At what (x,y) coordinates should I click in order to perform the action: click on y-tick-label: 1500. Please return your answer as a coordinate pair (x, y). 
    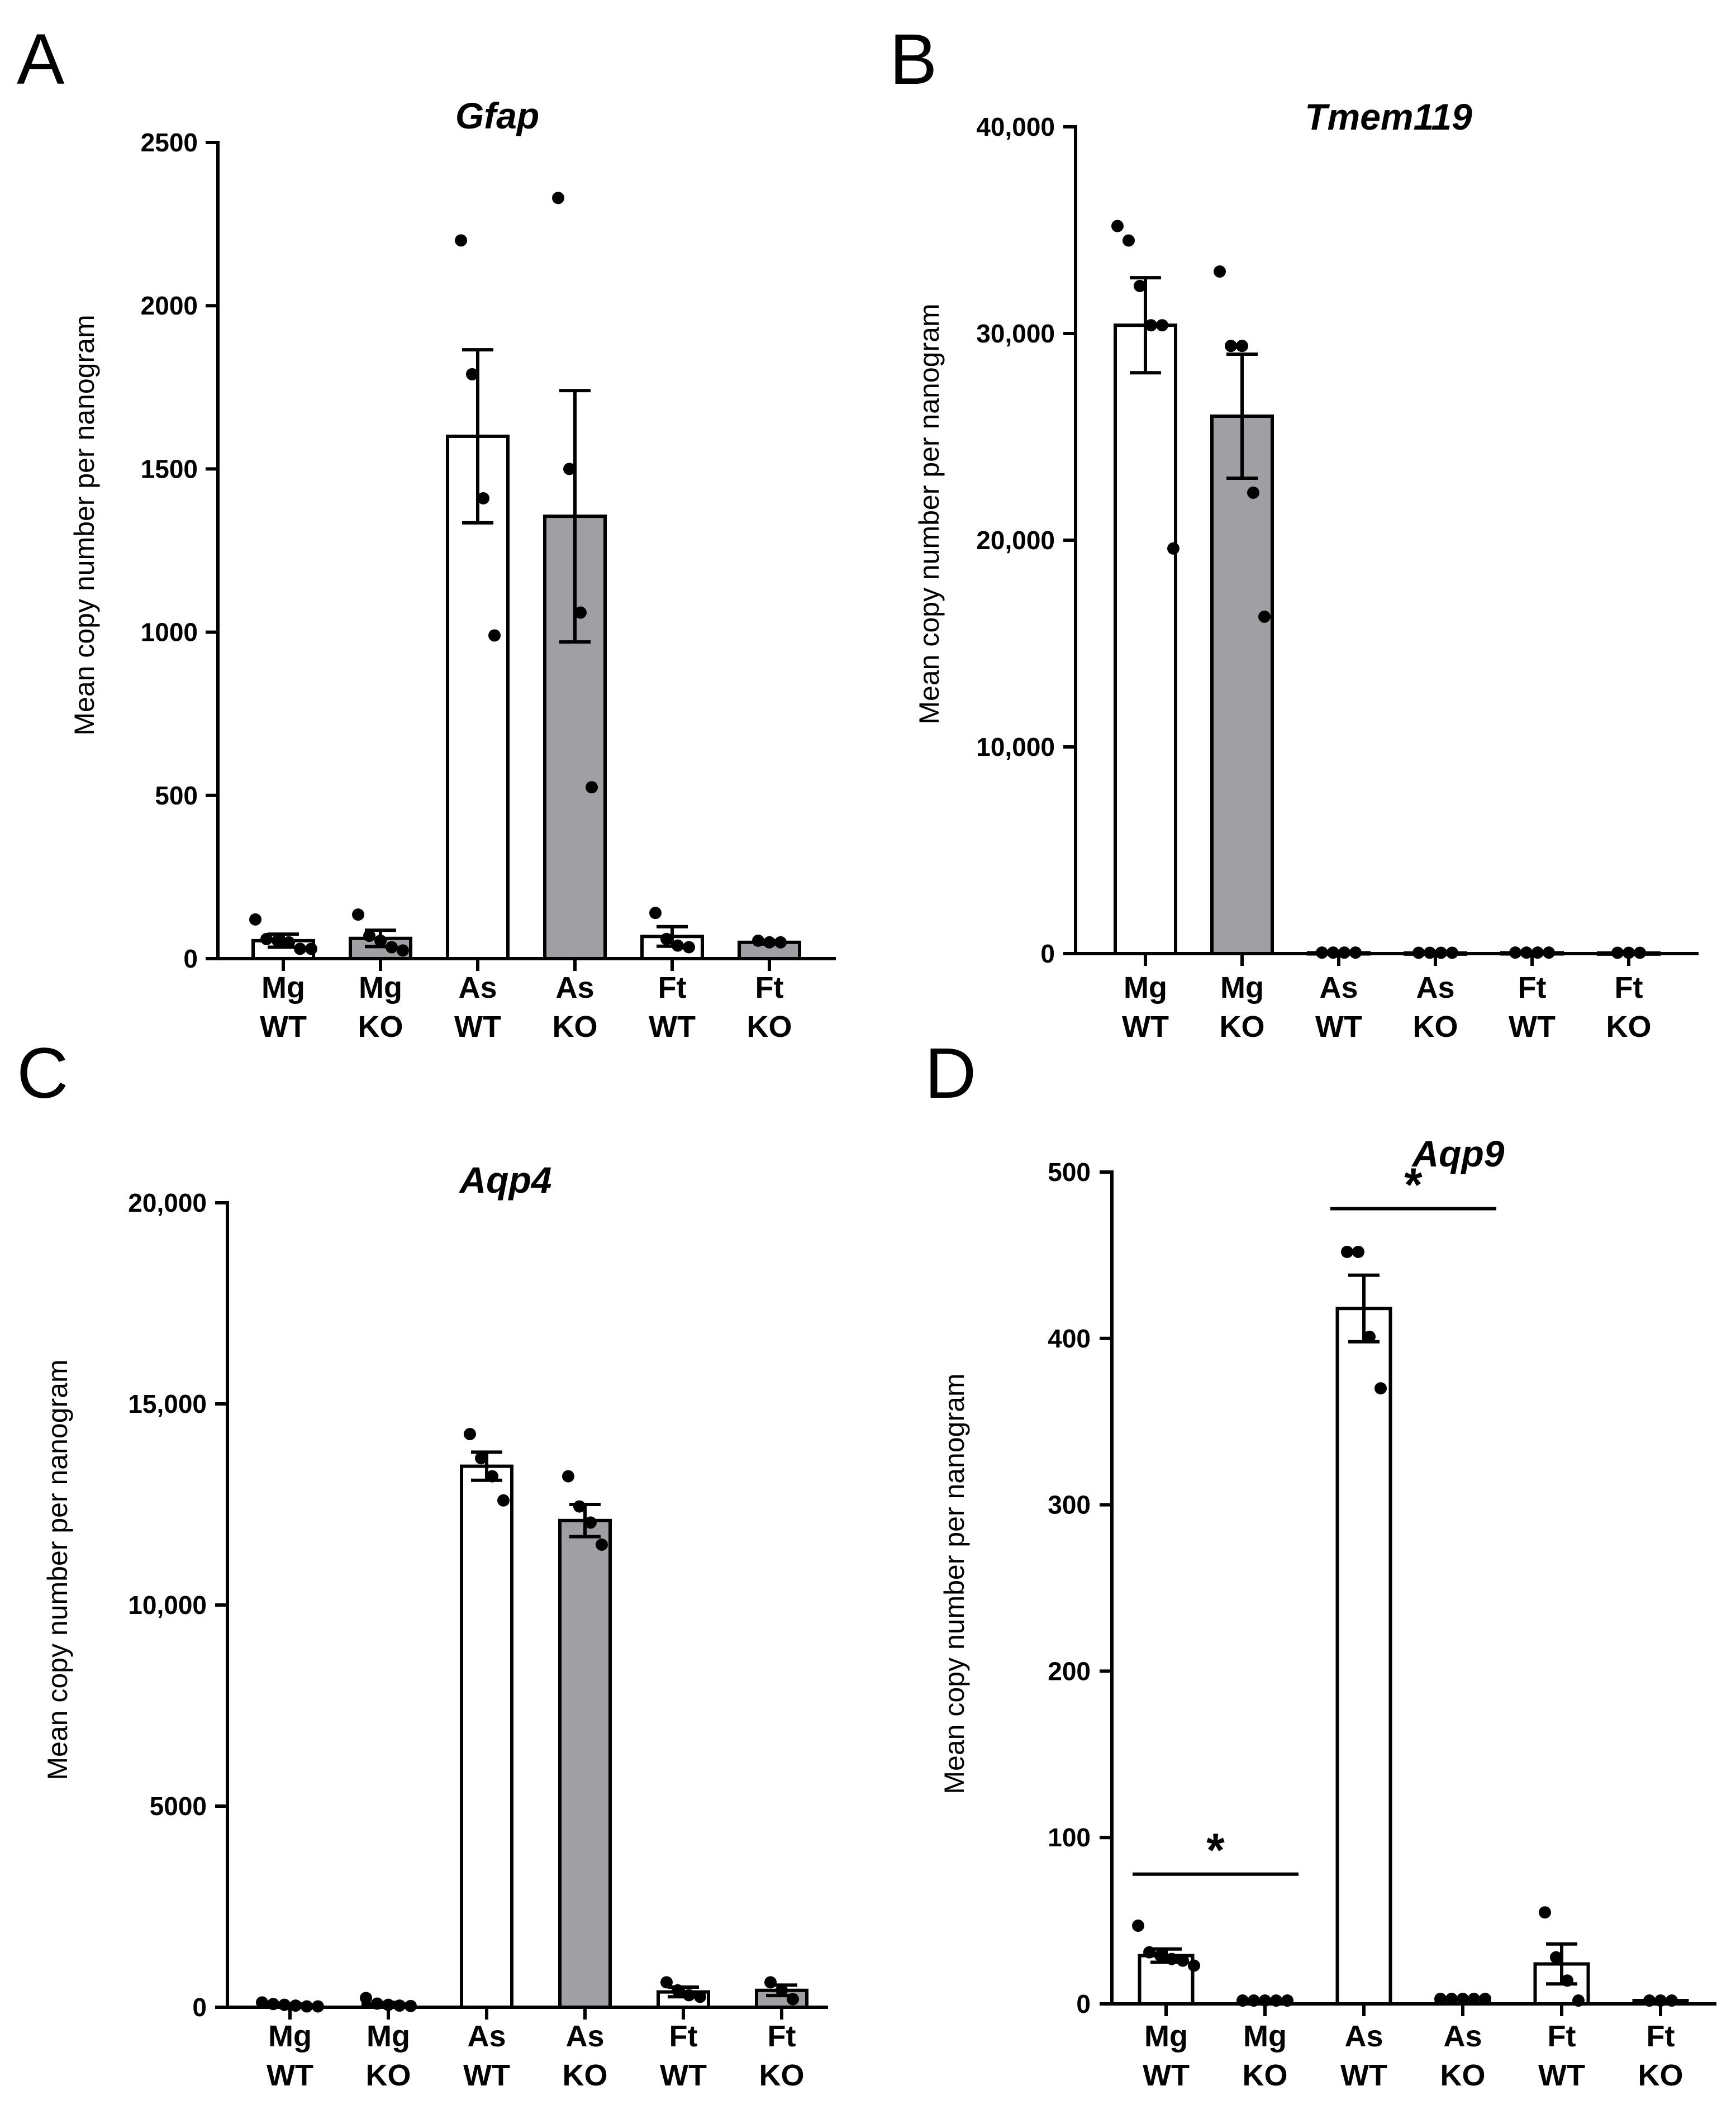
    Looking at the image, I should click on (169, 468).